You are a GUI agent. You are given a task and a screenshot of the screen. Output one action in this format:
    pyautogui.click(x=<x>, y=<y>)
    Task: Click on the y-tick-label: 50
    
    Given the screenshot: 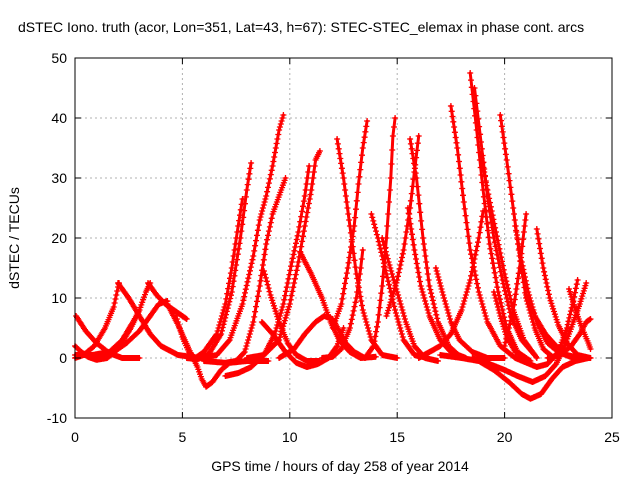 What is the action you would take?
    pyautogui.click(x=59, y=58)
    